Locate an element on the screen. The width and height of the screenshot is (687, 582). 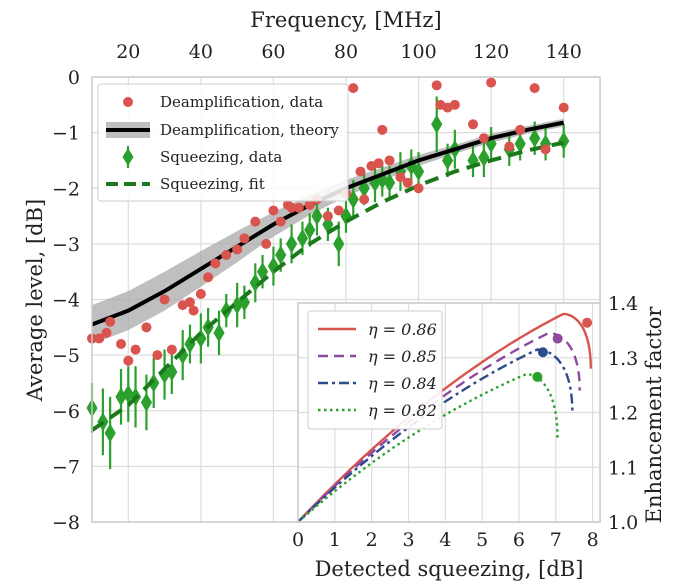
legend-marker-squeezing is located at coordinates (128, 157).